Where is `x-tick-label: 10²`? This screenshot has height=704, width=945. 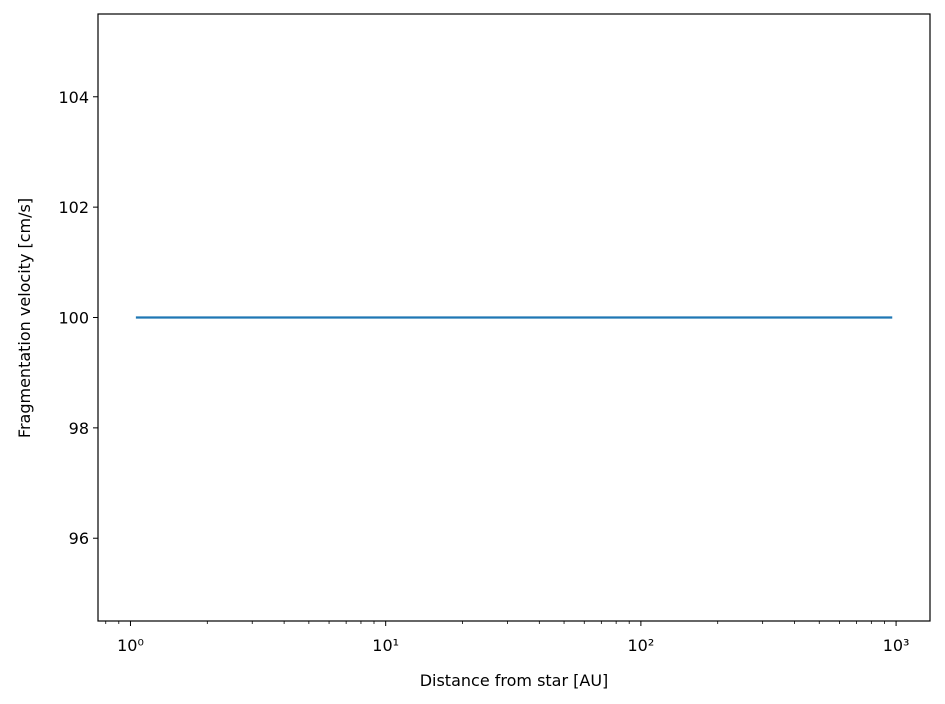
x-tick-label: 10² is located at coordinates (640, 645).